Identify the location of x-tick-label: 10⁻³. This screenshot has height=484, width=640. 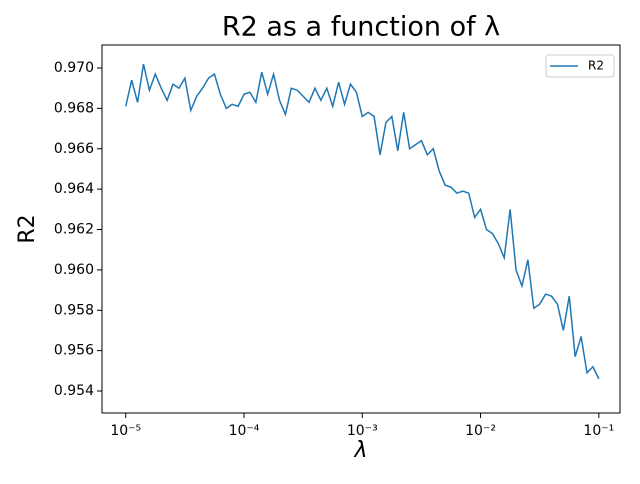
(362, 431).